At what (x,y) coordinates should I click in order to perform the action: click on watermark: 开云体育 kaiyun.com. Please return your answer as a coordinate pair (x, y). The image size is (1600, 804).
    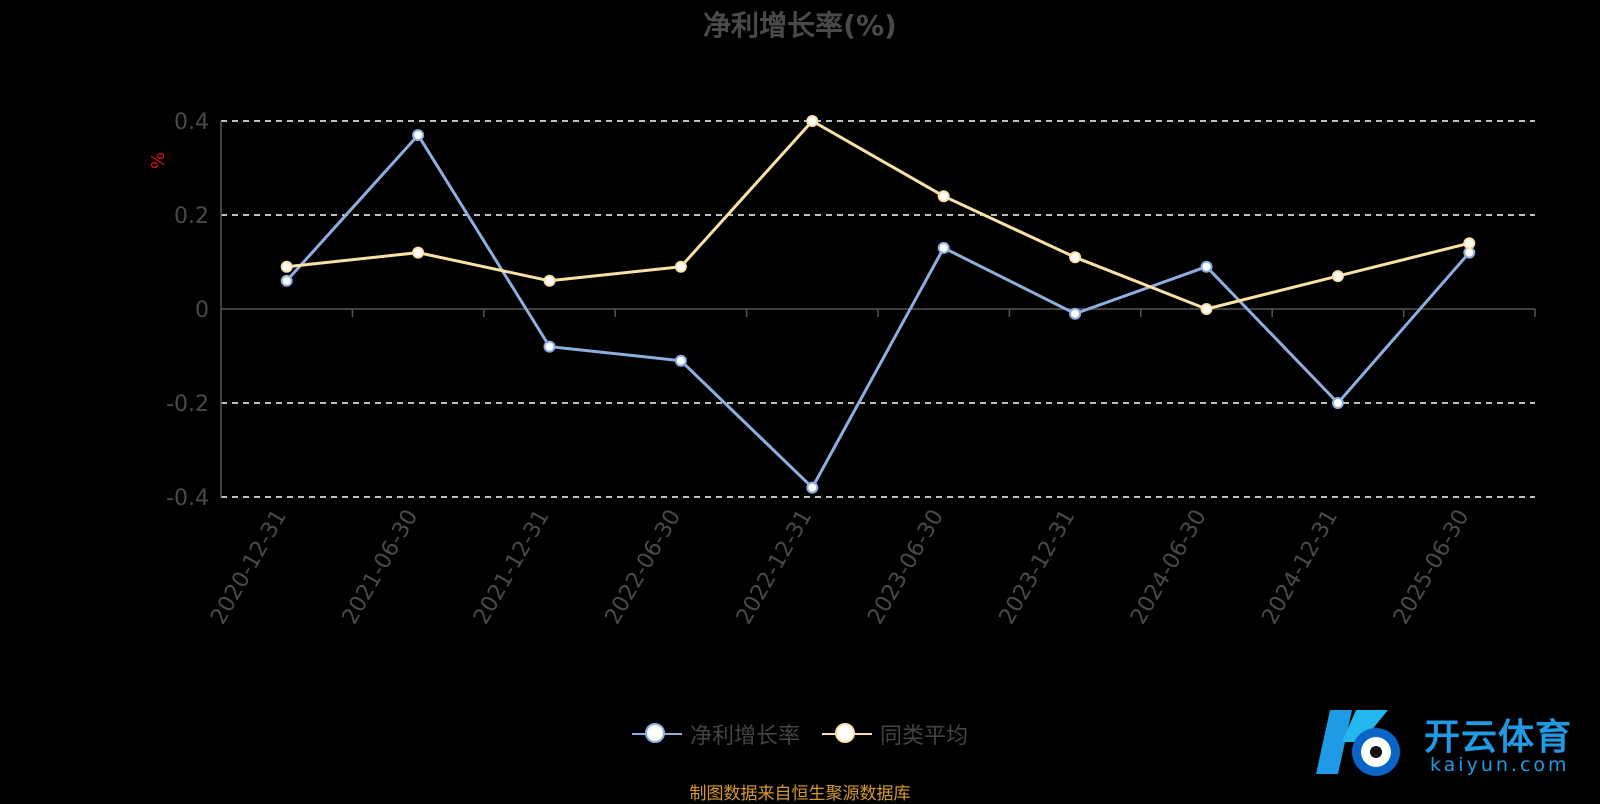
    Looking at the image, I should click on (1452, 742).